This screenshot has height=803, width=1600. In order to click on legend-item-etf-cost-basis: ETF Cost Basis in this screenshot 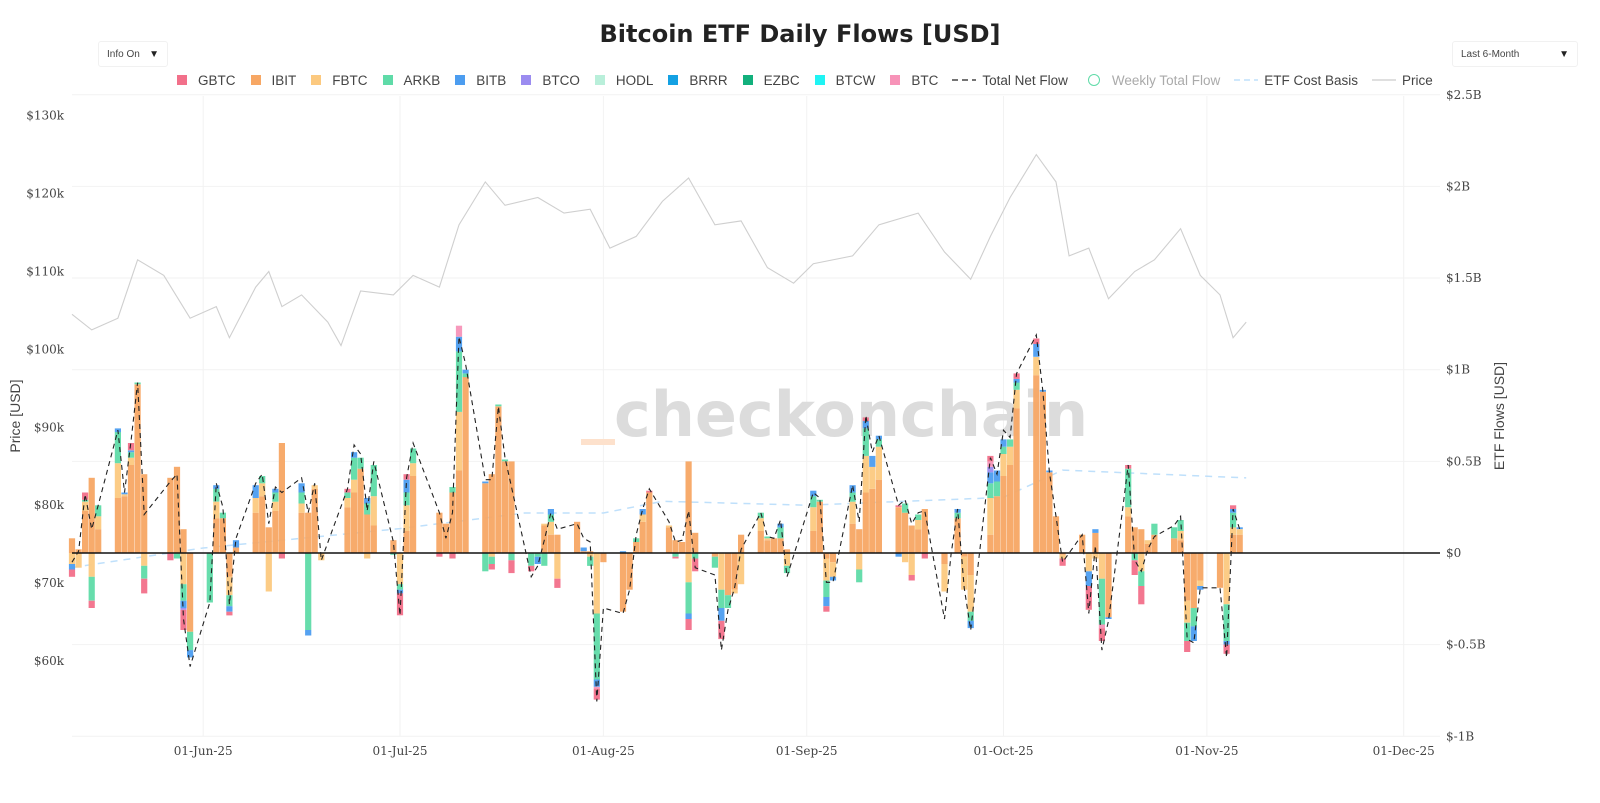, I will do `click(1296, 80)`.